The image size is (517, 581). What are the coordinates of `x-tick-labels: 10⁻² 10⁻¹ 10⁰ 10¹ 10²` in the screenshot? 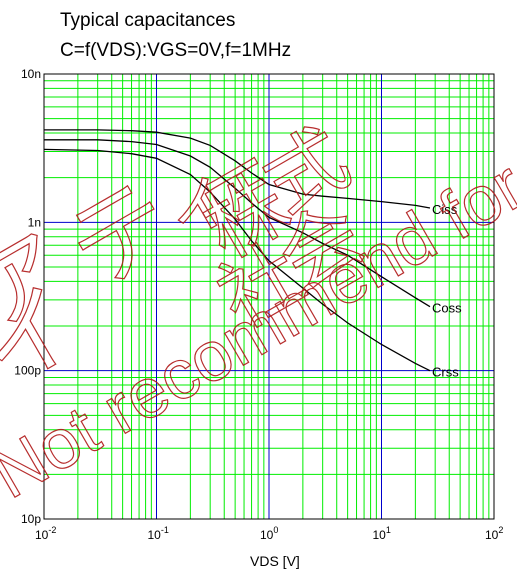 It's located at (269, 533).